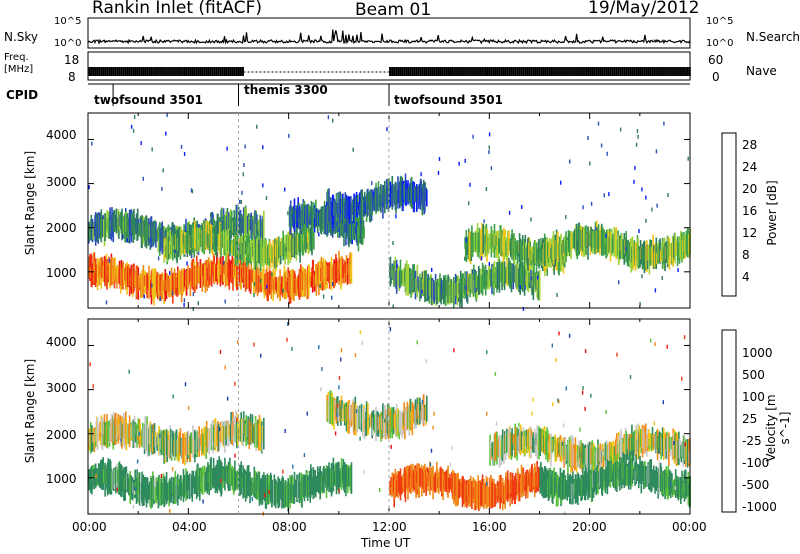  Describe the element at coordinates (89, 527) in the screenshot. I see `xtick-0: 00:00` at that location.